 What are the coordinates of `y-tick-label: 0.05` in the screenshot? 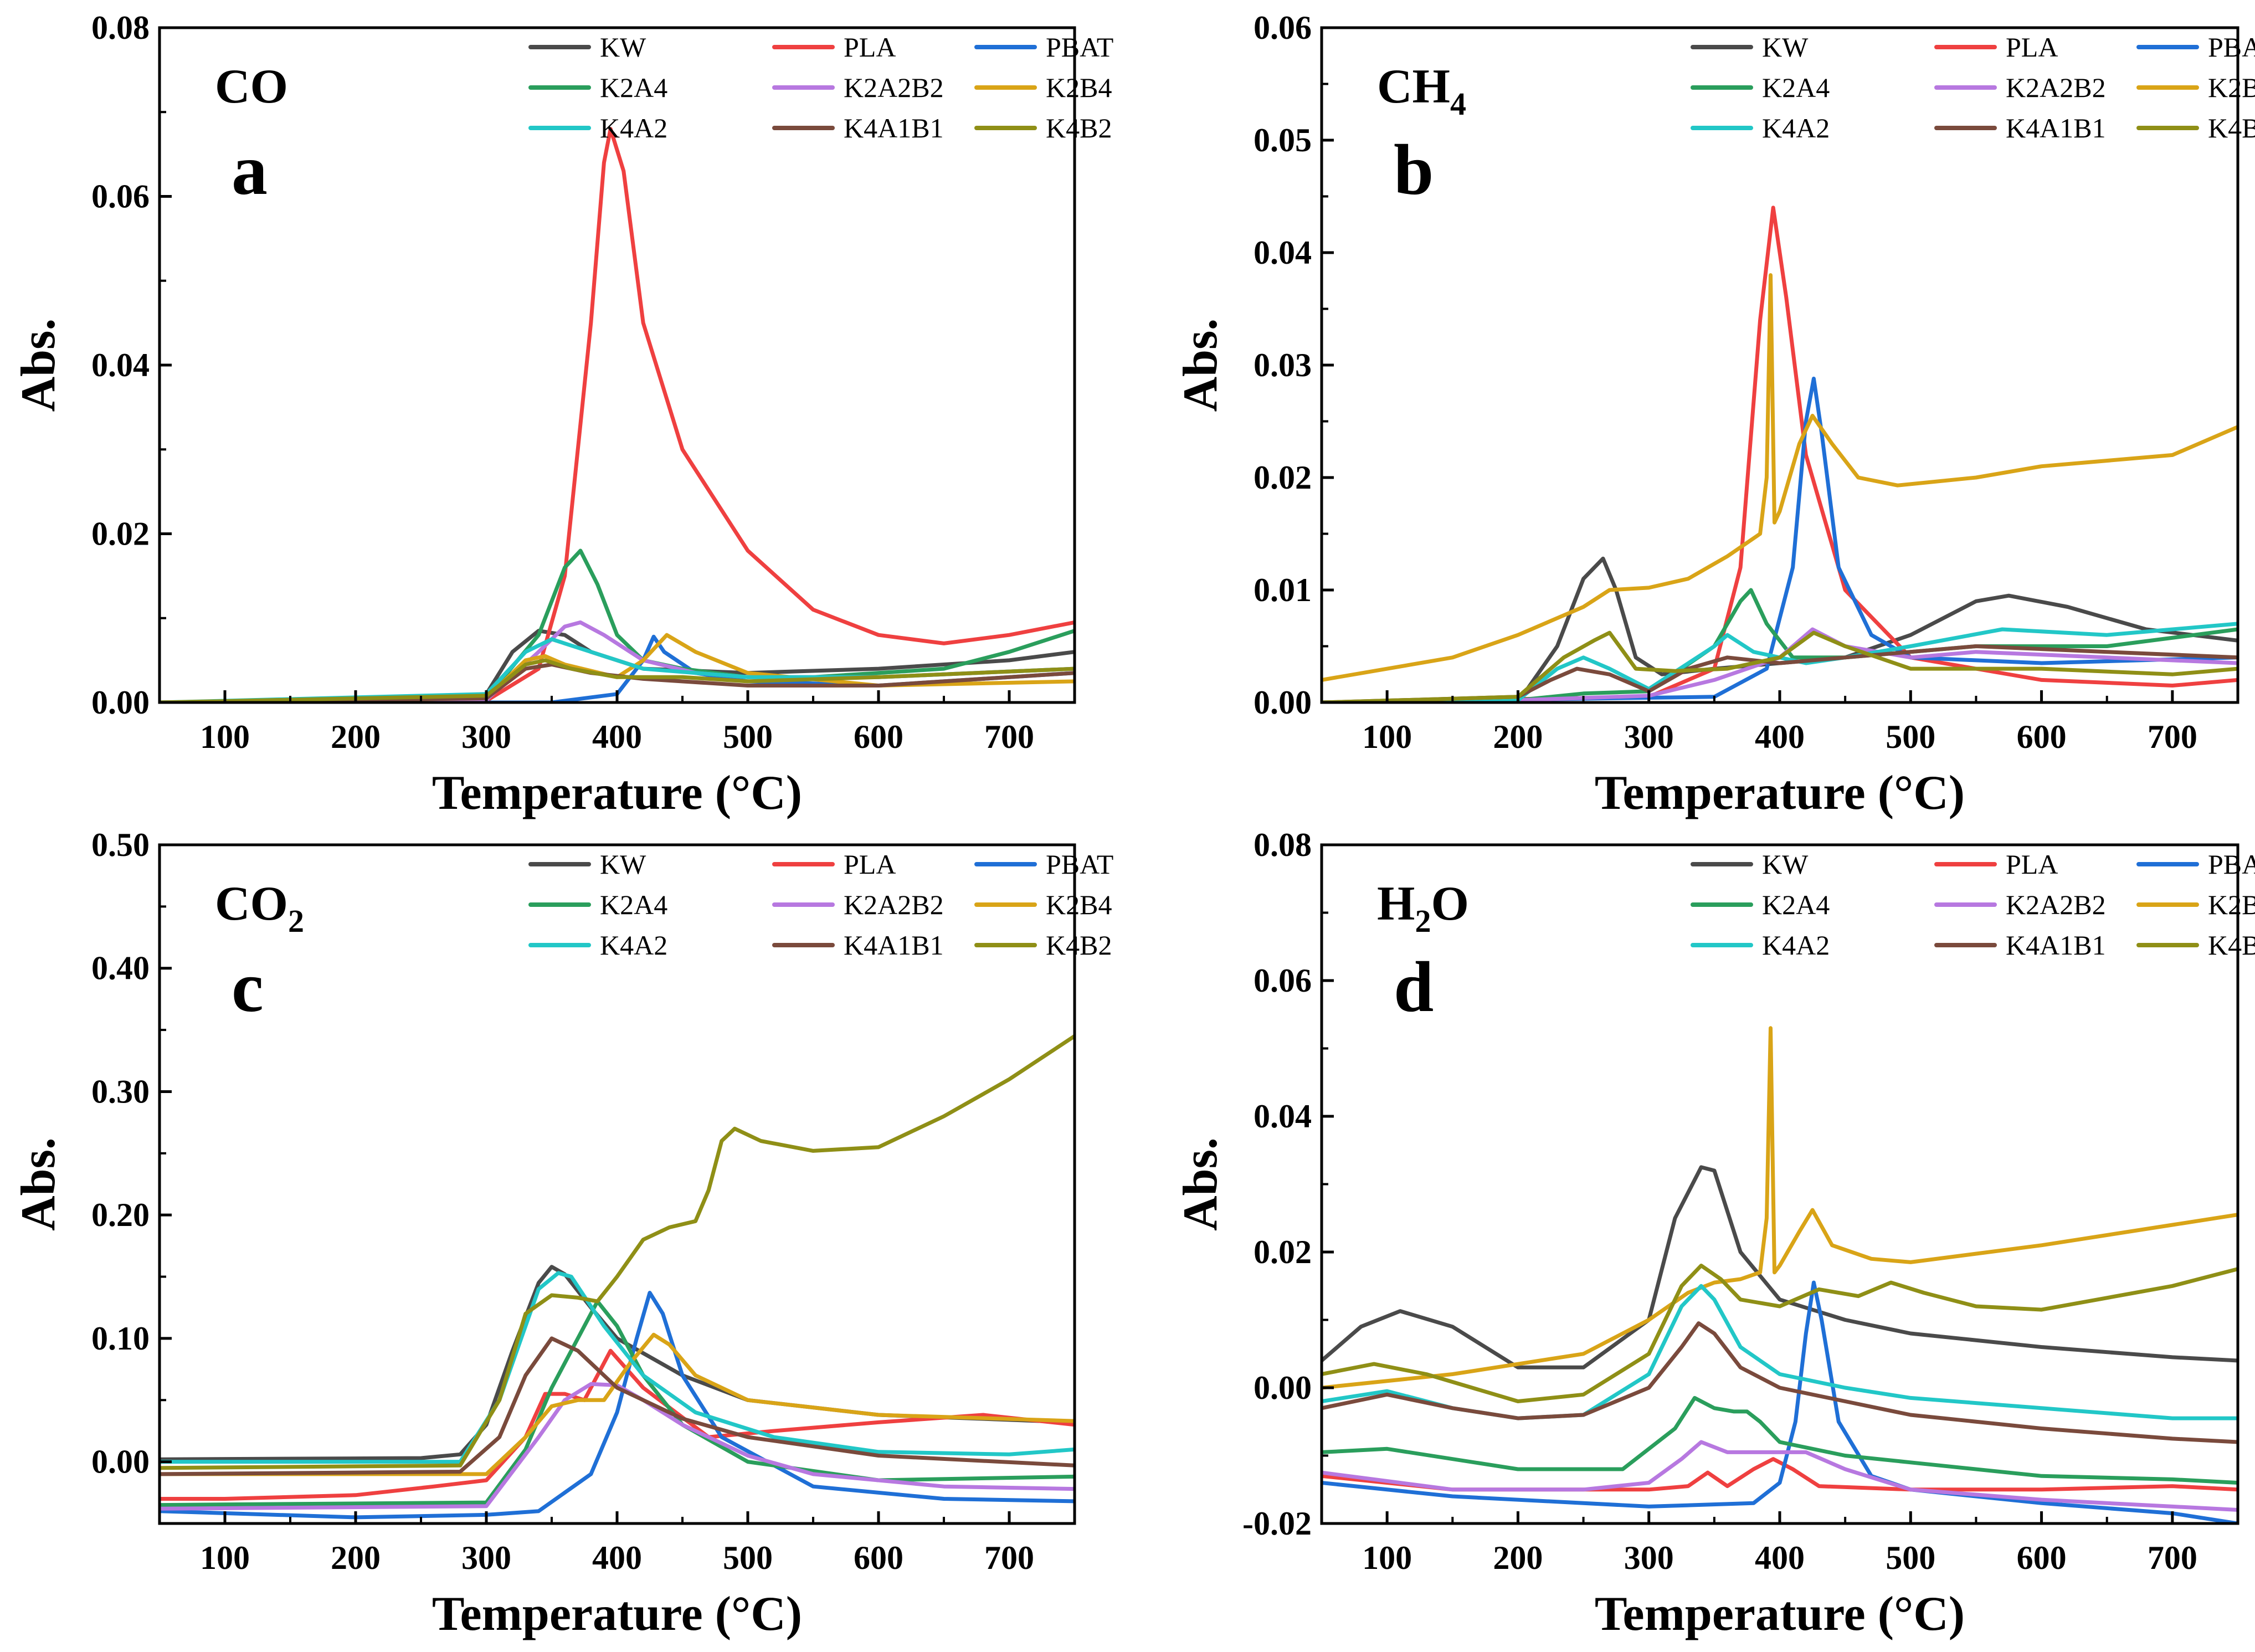 It's located at (1283, 140).